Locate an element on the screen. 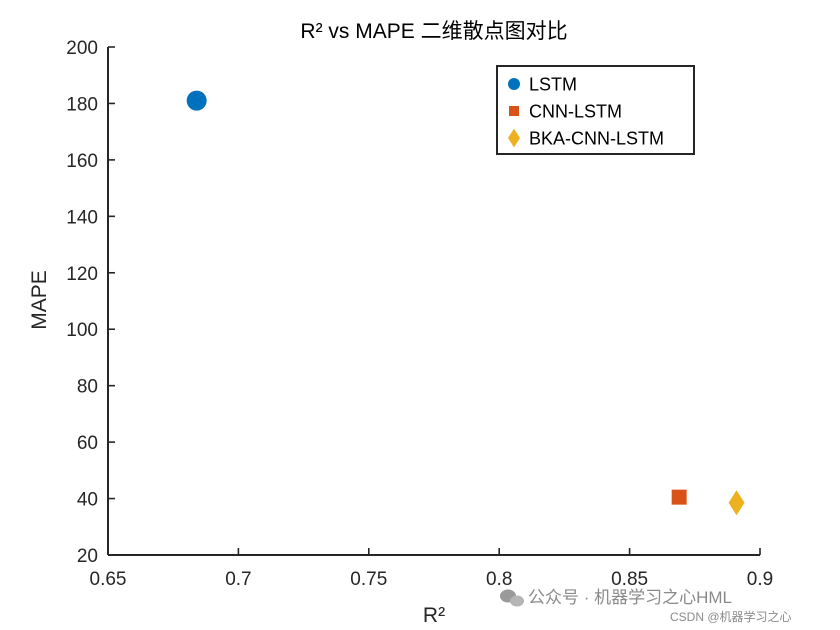  data-point-circle is located at coordinates (196, 100).